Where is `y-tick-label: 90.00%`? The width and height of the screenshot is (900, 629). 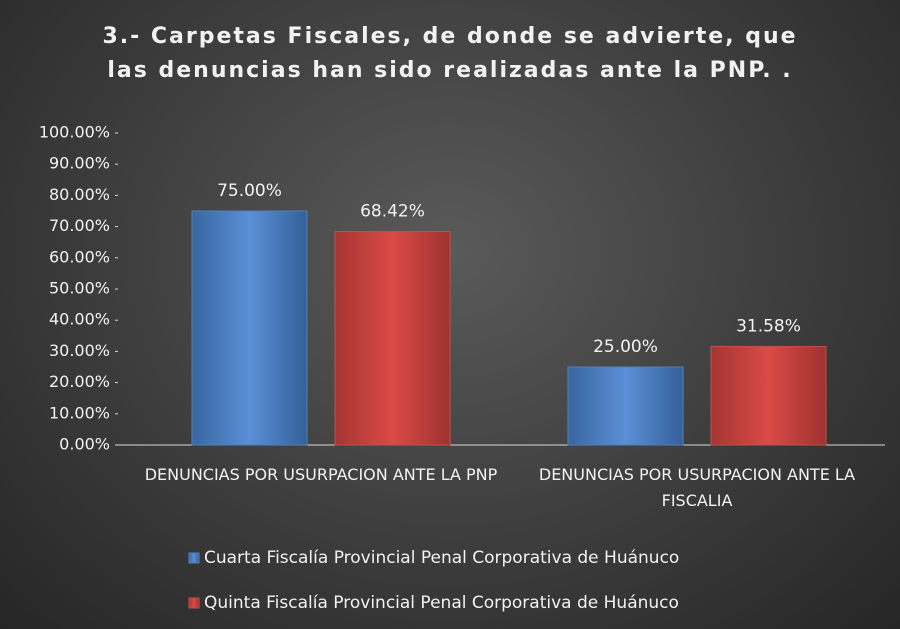 y-tick-label: 90.00% is located at coordinates (79, 163).